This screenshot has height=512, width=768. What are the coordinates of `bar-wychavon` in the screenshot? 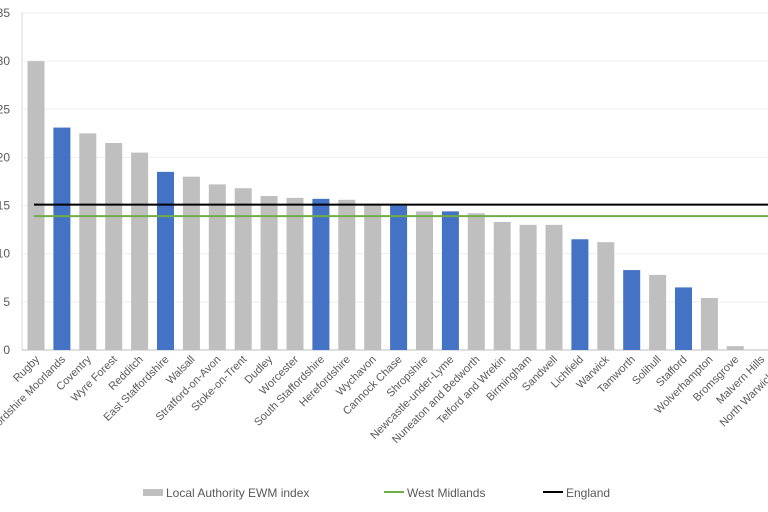 It's located at (373, 277).